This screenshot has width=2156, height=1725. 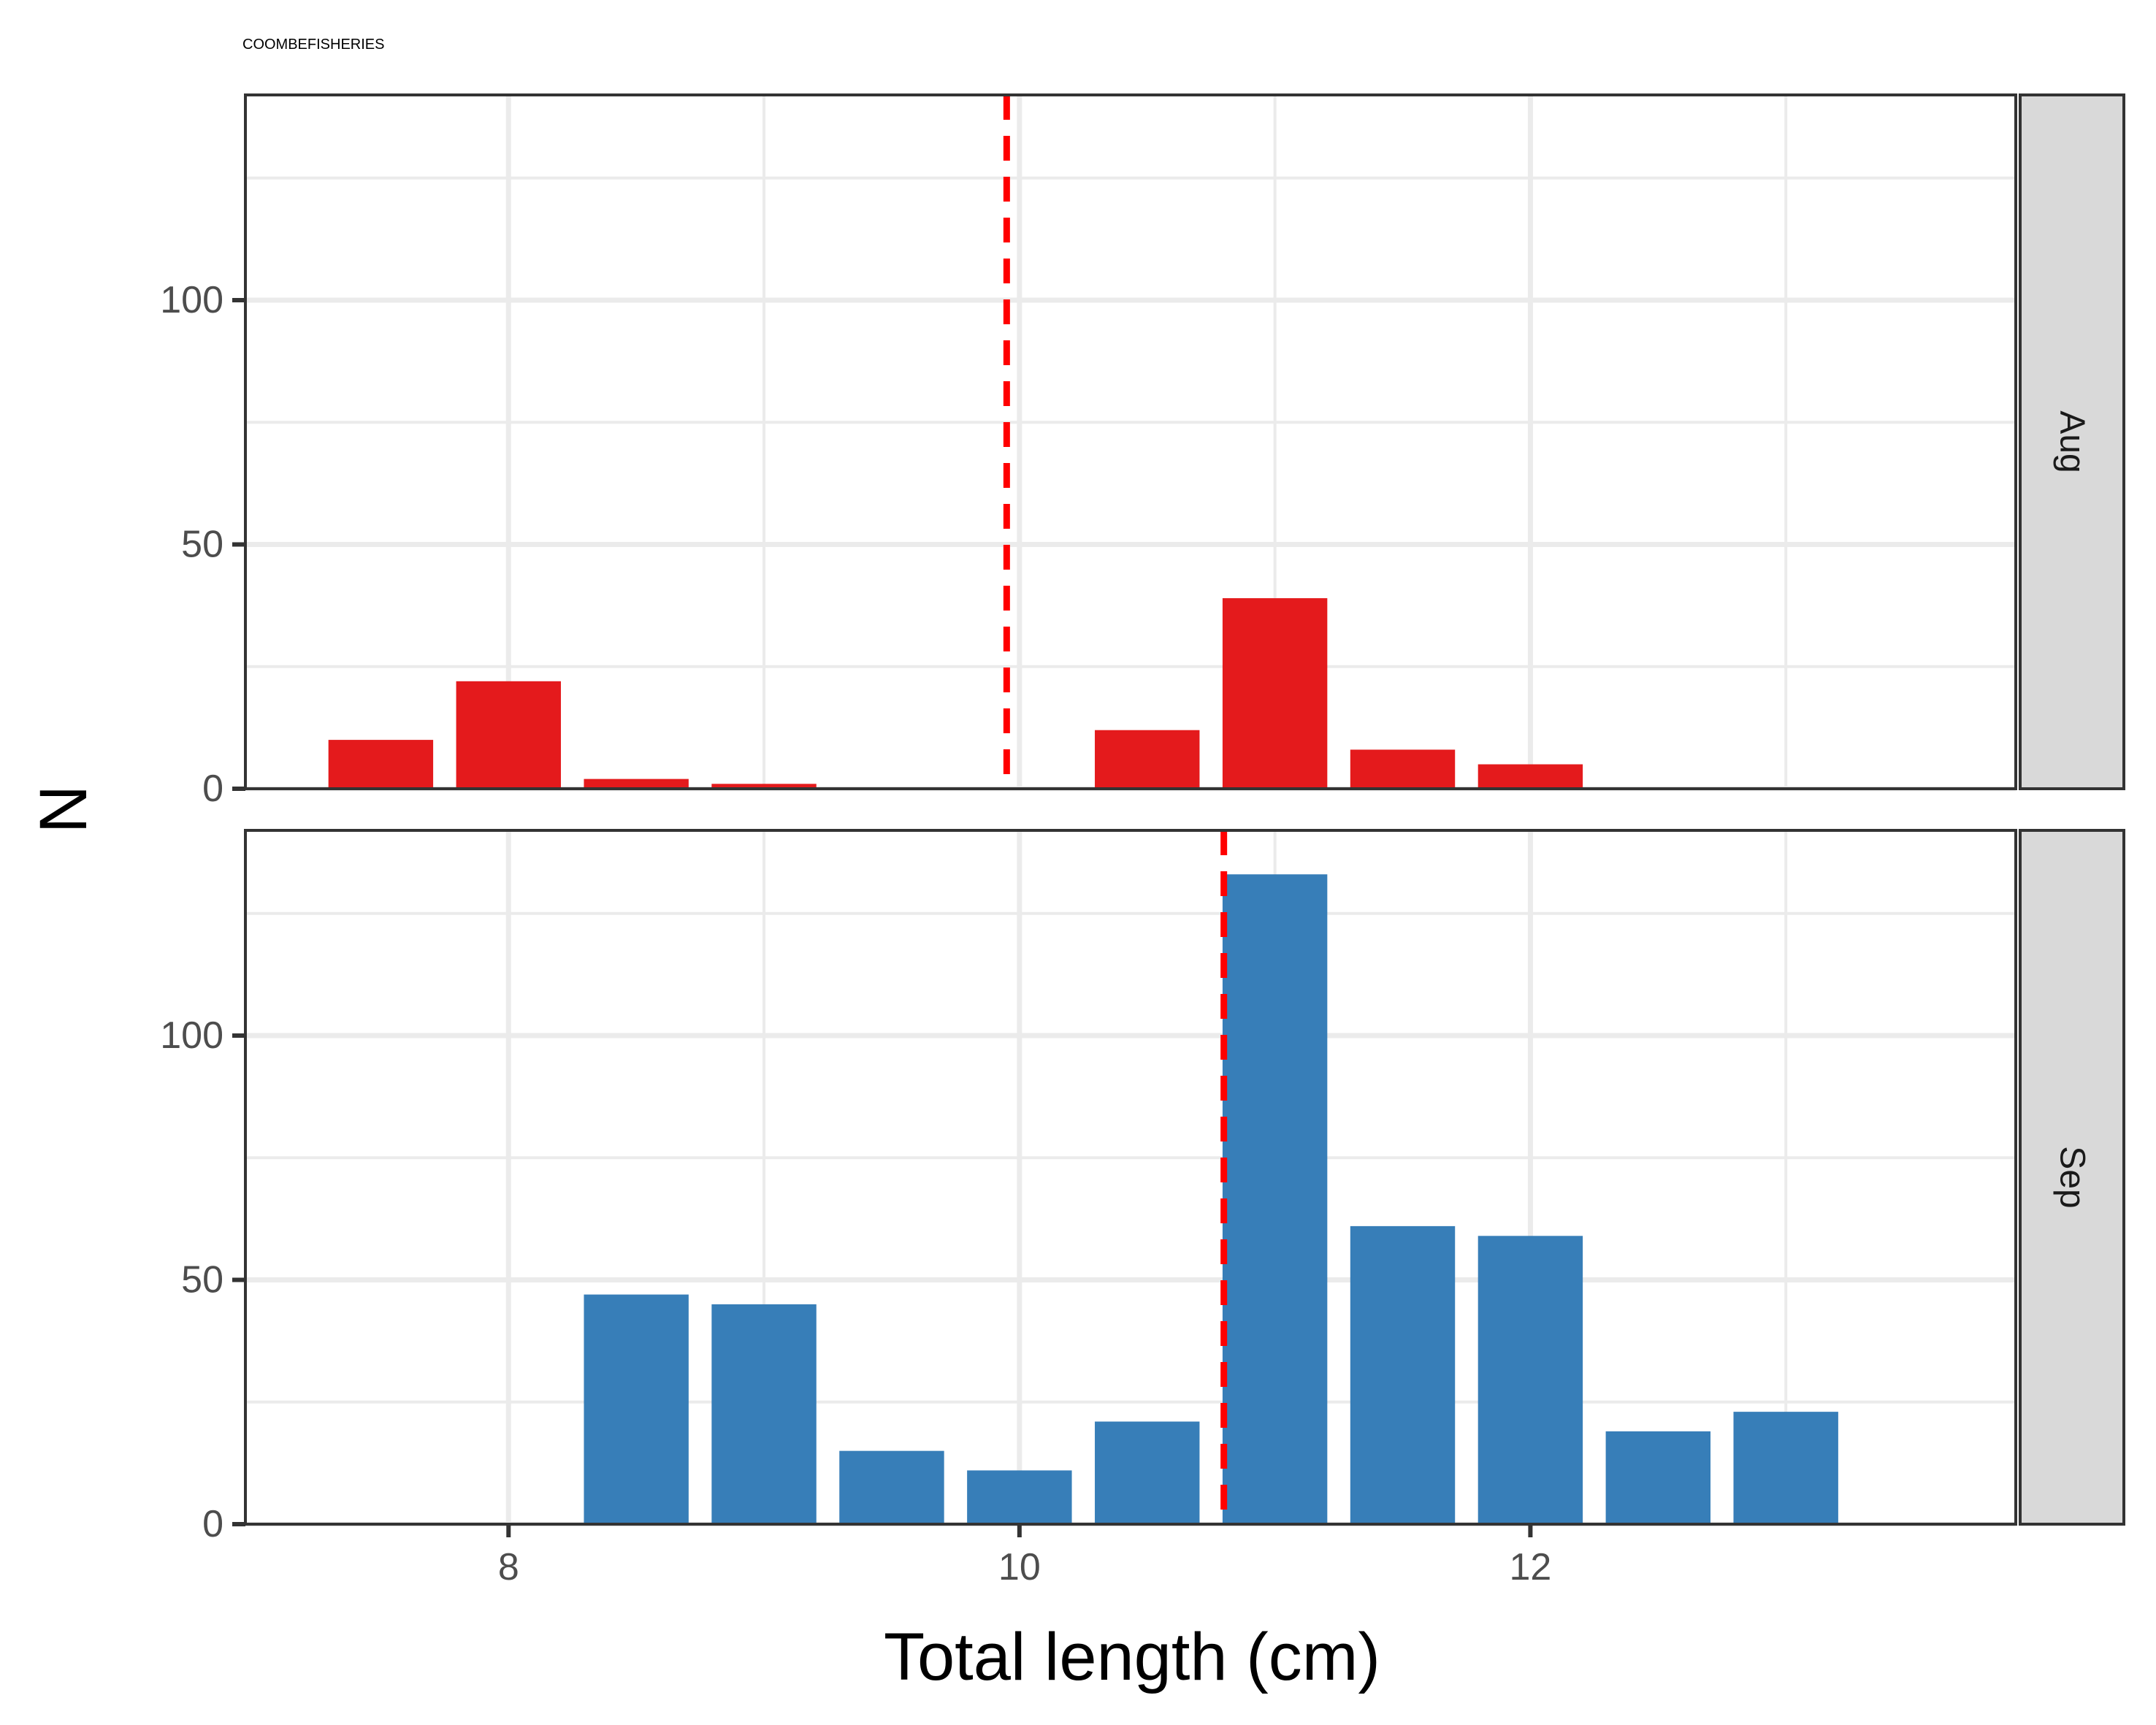 I want to click on bar-aug-7.5, so click(x=381, y=764).